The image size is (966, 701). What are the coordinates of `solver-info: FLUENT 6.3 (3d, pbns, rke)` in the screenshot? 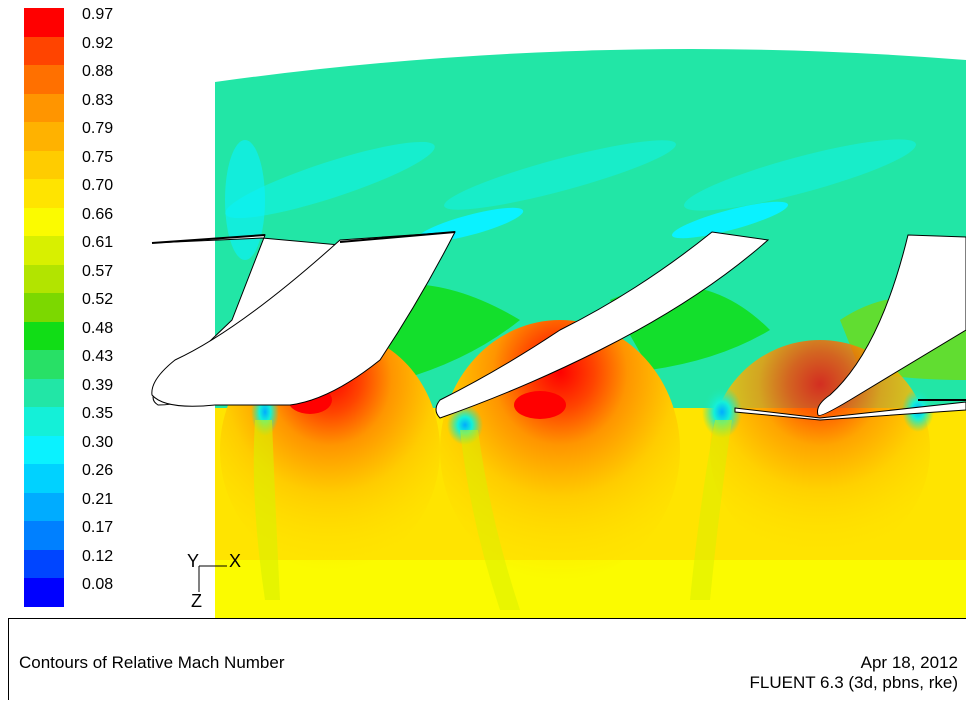 It's located at (854, 682).